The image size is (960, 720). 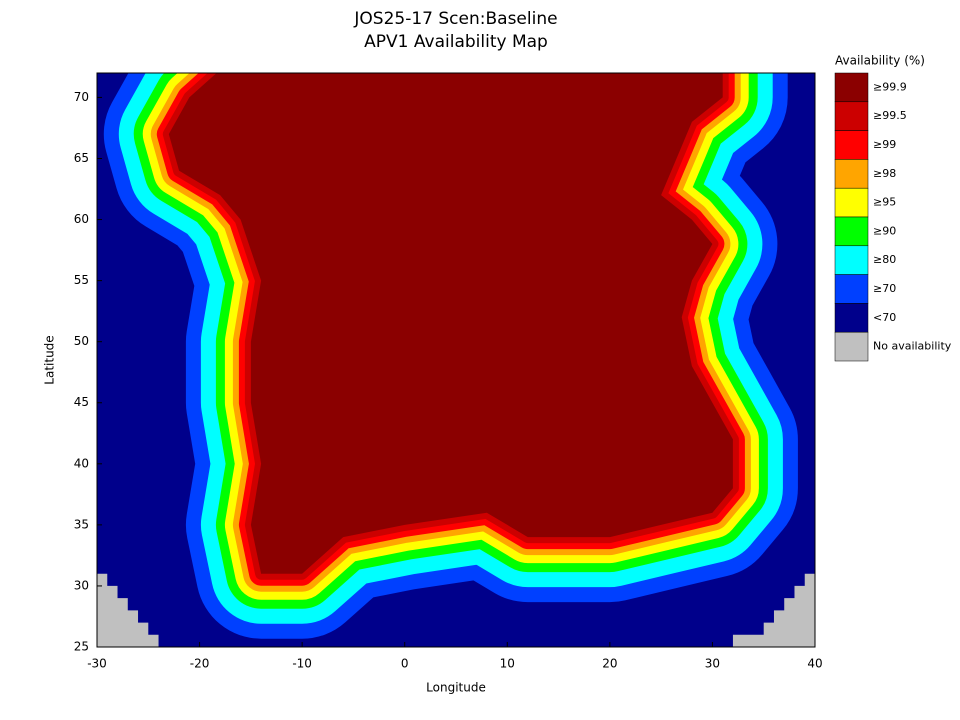 What do you see at coordinates (880, 61) in the screenshot?
I see `legend-title: Availability (%)` at bounding box center [880, 61].